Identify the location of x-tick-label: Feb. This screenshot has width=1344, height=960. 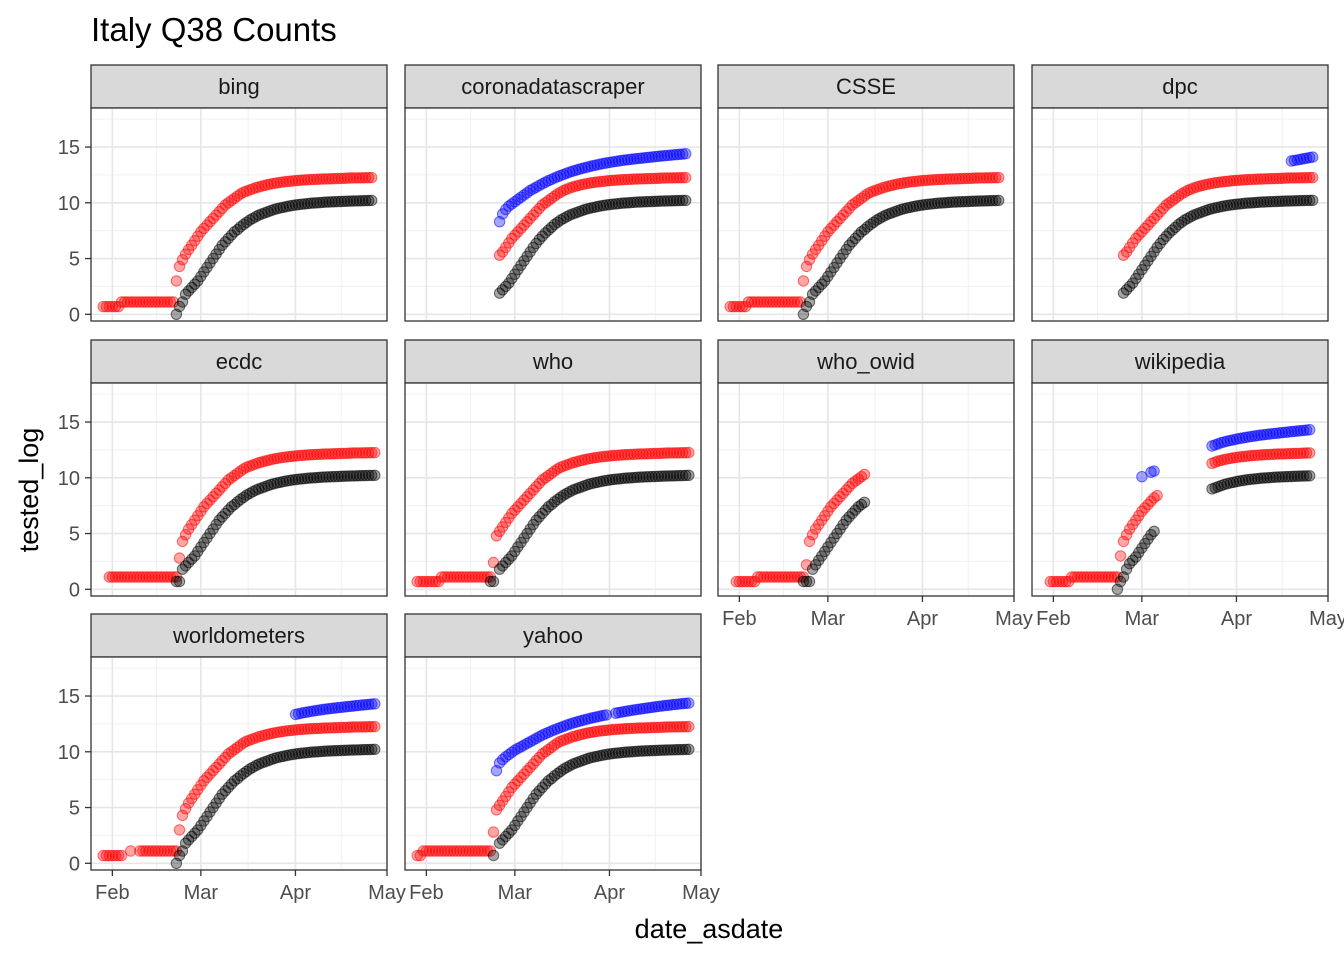
(739, 619).